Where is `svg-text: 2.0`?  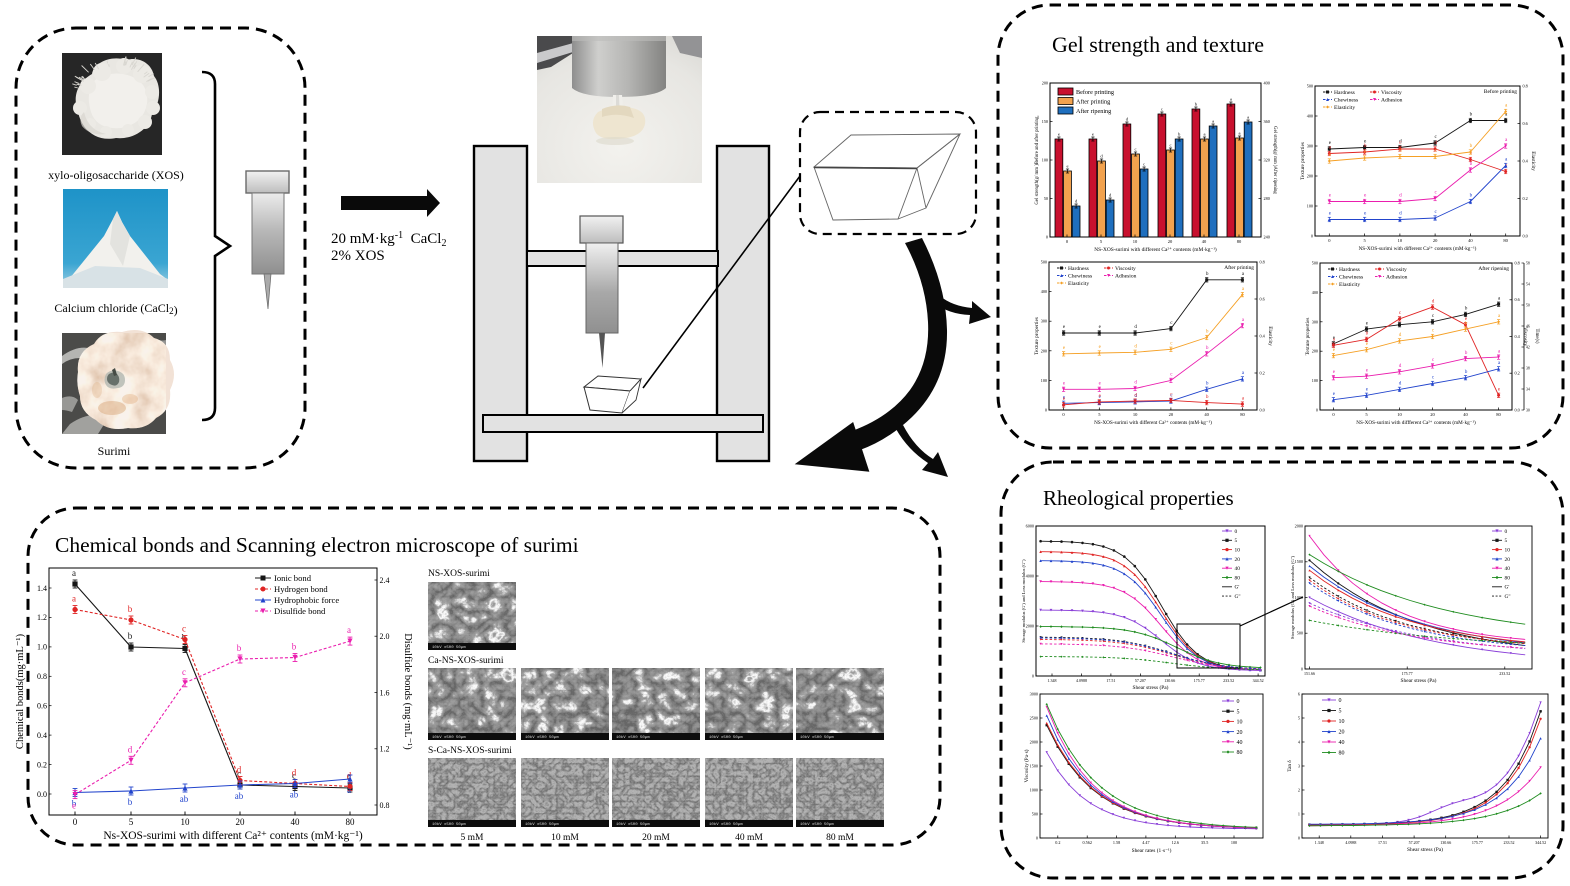
svg-text: 2.0 is located at coordinates (385, 636).